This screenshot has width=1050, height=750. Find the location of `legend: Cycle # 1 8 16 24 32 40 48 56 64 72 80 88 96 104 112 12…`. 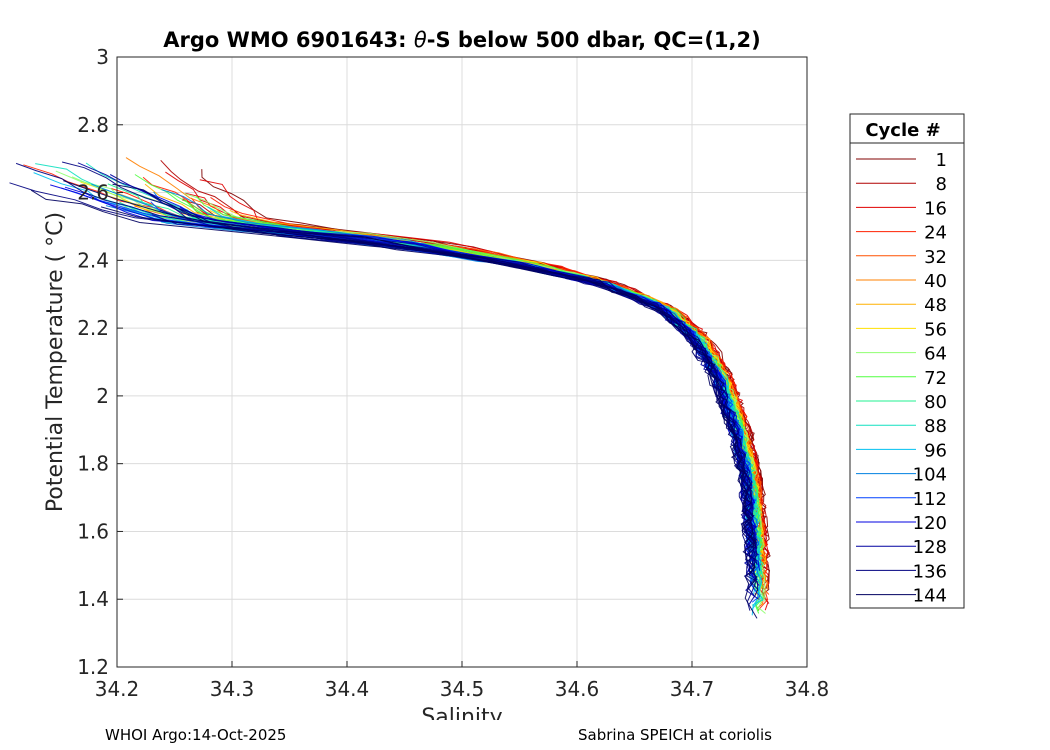

legend: Cycle # 1 8 16 24 32 40 48 56 64 72 80 88 96 104 112 12… is located at coordinates (907, 361).